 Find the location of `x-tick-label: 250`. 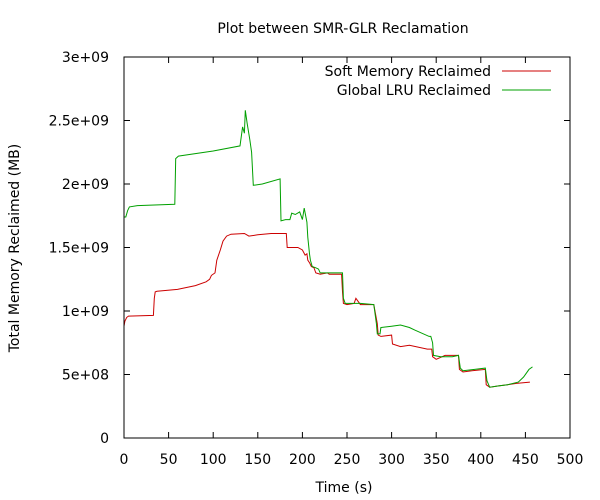

x-tick-label: 250 is located at coordinates (347, 460).